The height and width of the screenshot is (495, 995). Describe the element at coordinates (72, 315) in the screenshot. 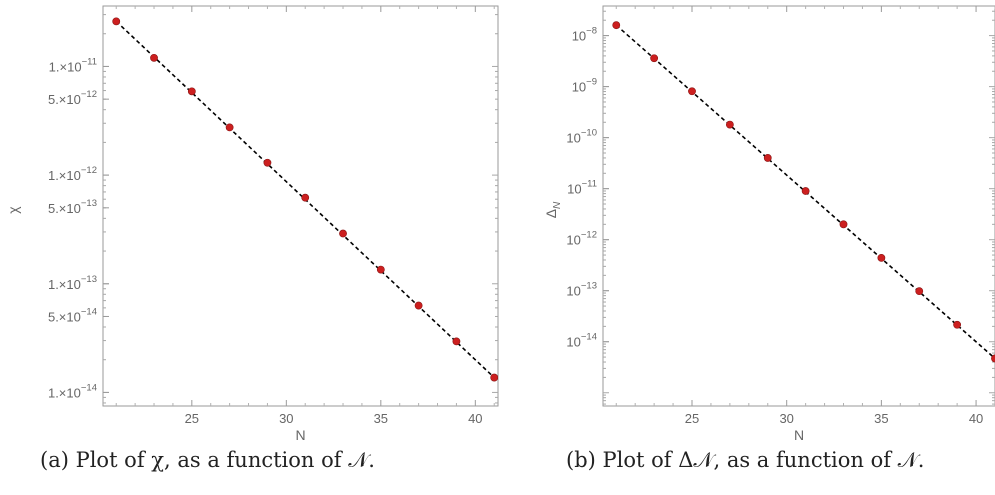

I see `y-tick-label: 5.×10−14` at that location.